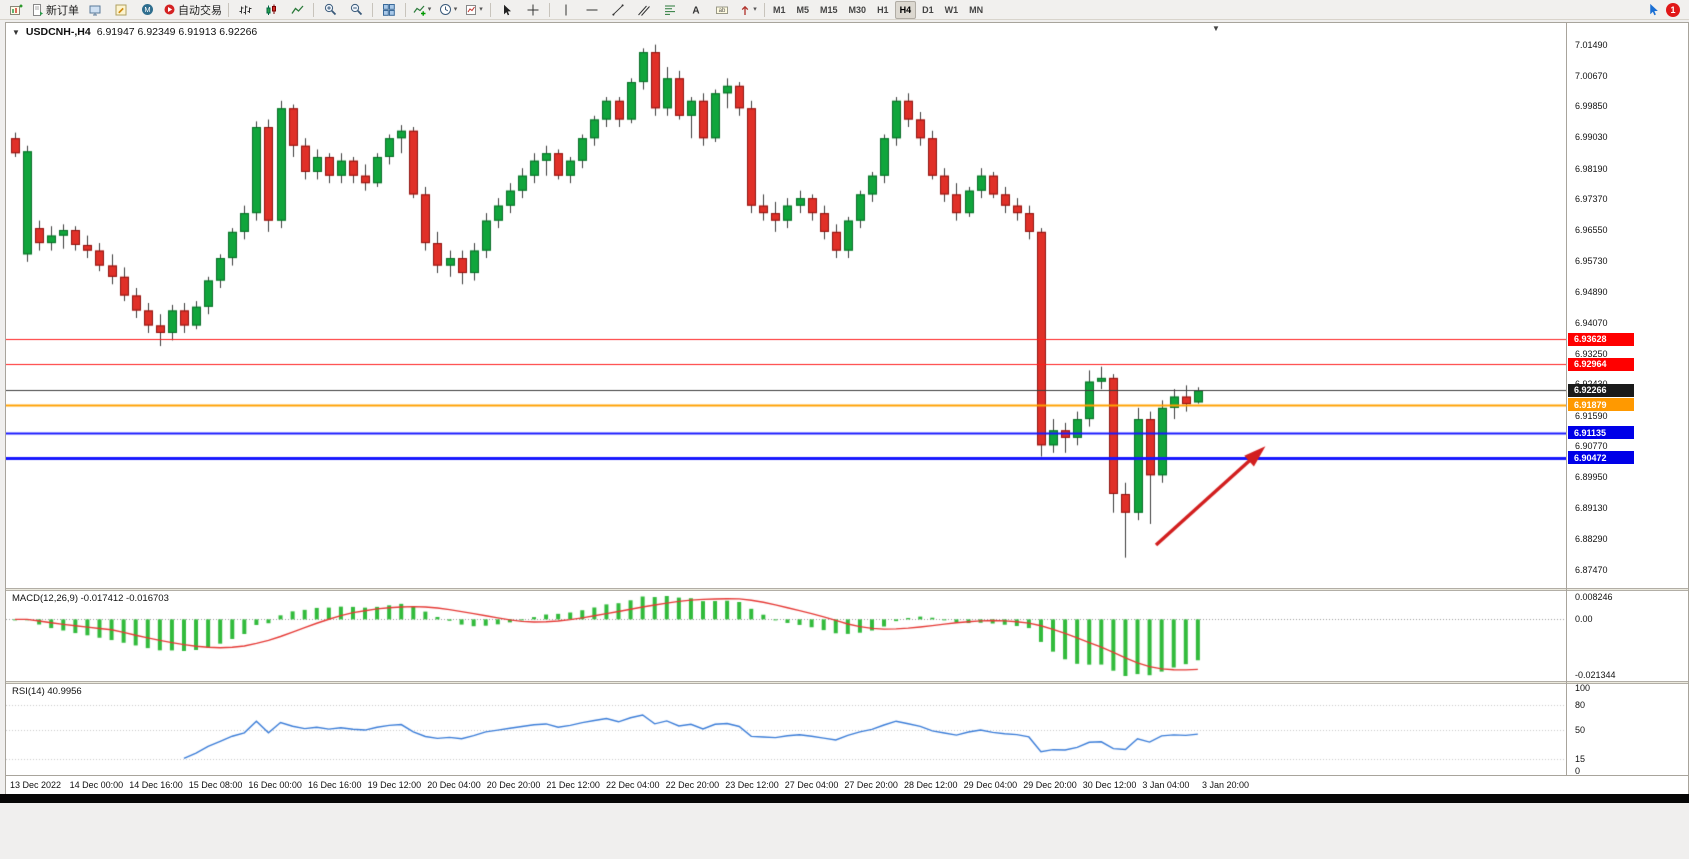 This screenshot has height=859, width=1689. I want to click on macd-label: MACD(12,26,9) -0.017412 -0.016703, so click(90, 598).